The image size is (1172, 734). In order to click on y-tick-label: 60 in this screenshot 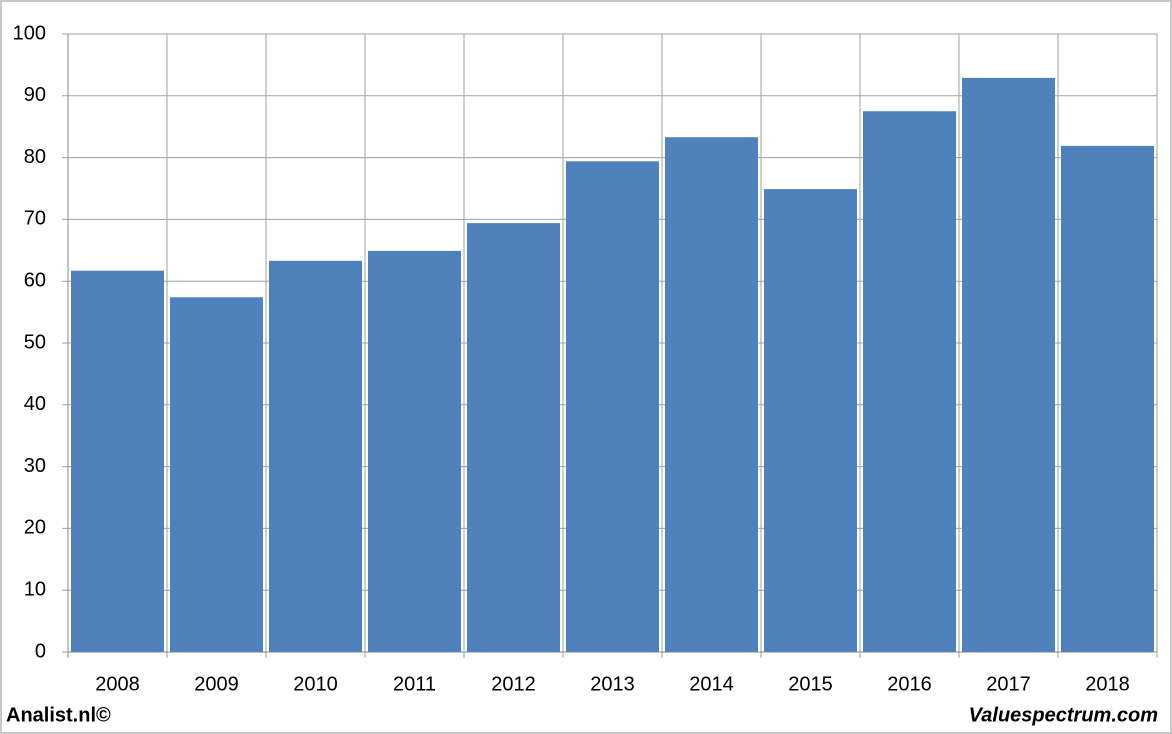, I will do `click(35, 280)`.